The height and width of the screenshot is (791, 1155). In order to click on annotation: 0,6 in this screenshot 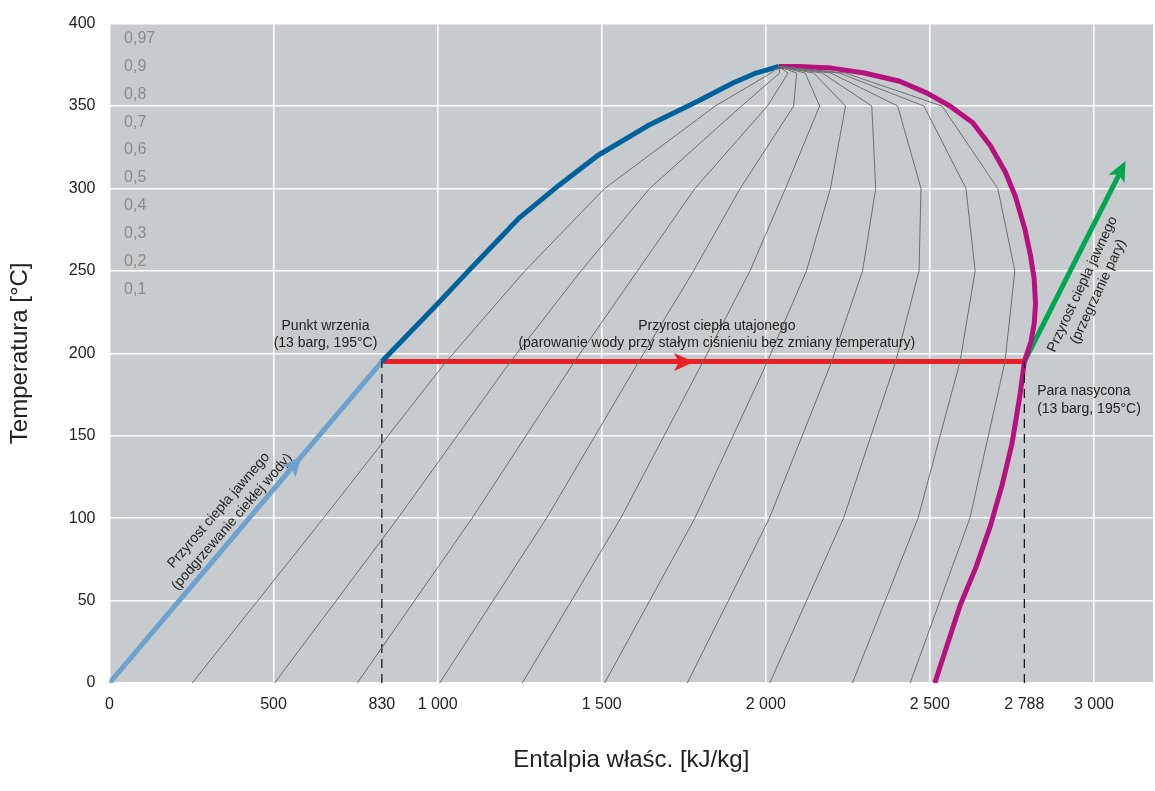, I will do `click(135, 149)`.